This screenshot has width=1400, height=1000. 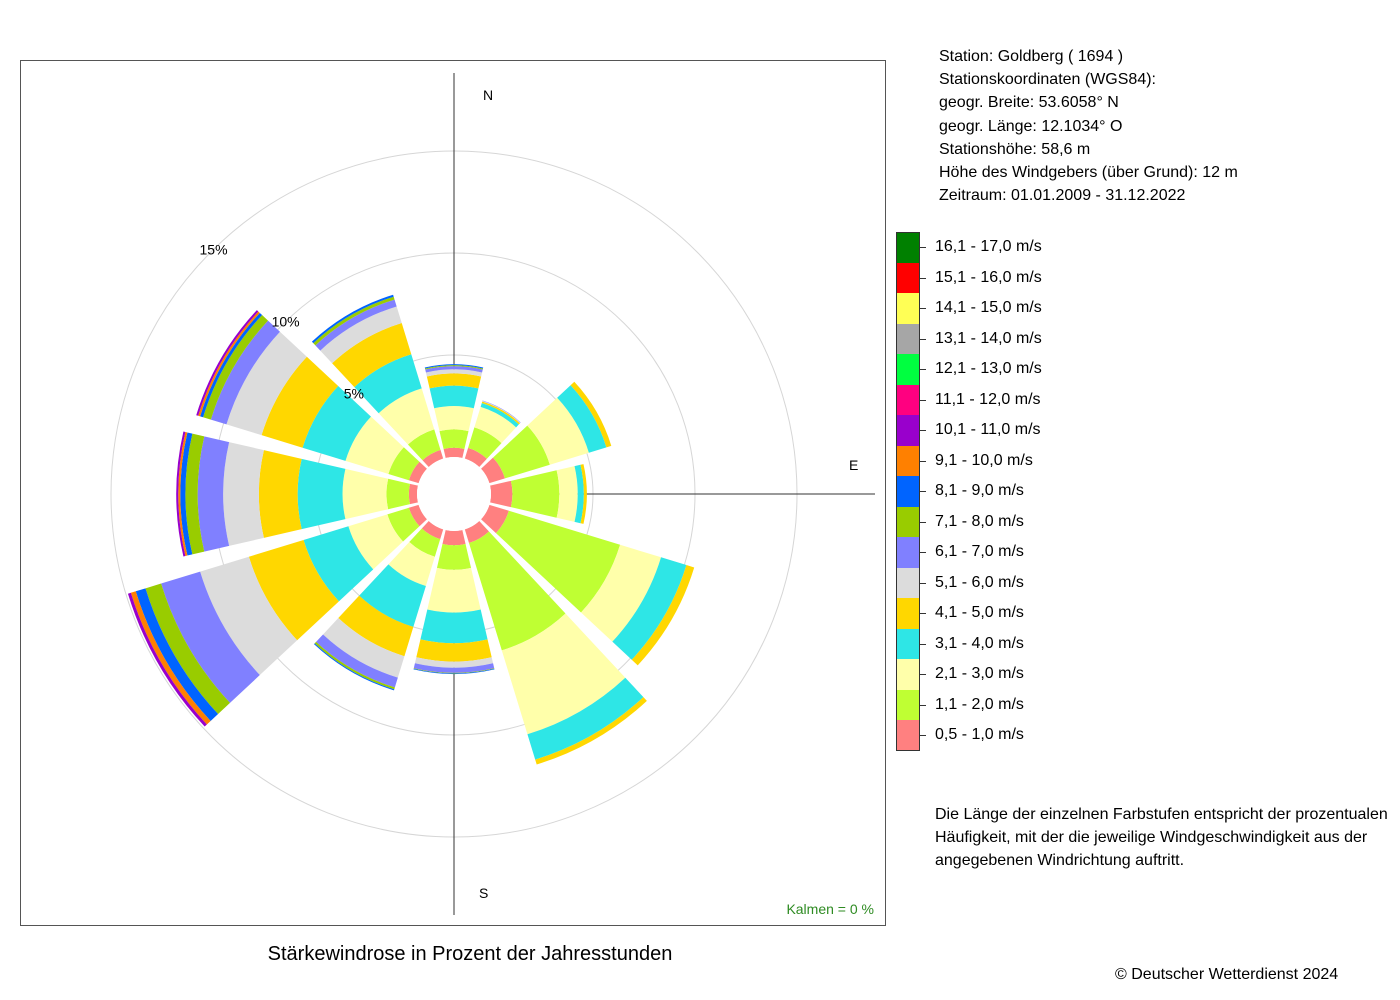 I want to click on calms-label: Kalmen = 0 %, so click(x=830, y=909).